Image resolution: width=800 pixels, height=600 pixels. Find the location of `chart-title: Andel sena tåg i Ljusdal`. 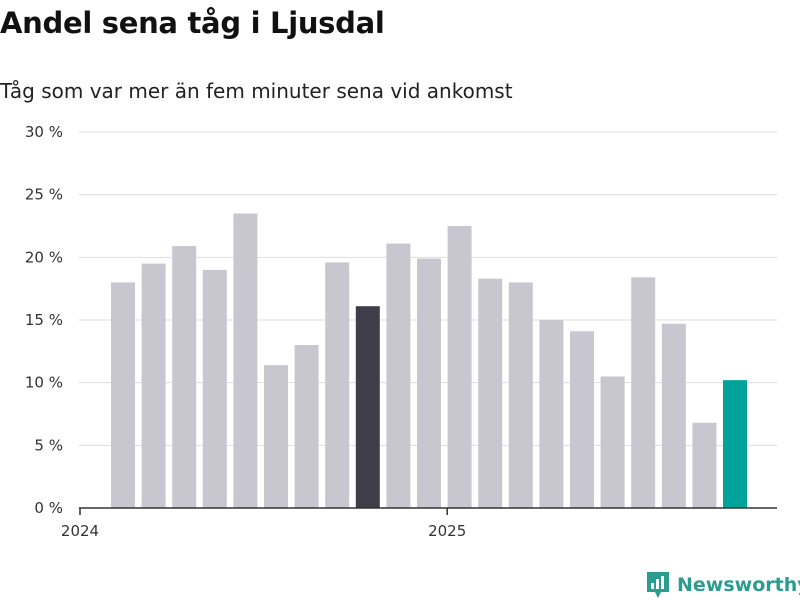

chart-title: Andel sena tåg i Ljusdal is located at coordinates (192, 23).